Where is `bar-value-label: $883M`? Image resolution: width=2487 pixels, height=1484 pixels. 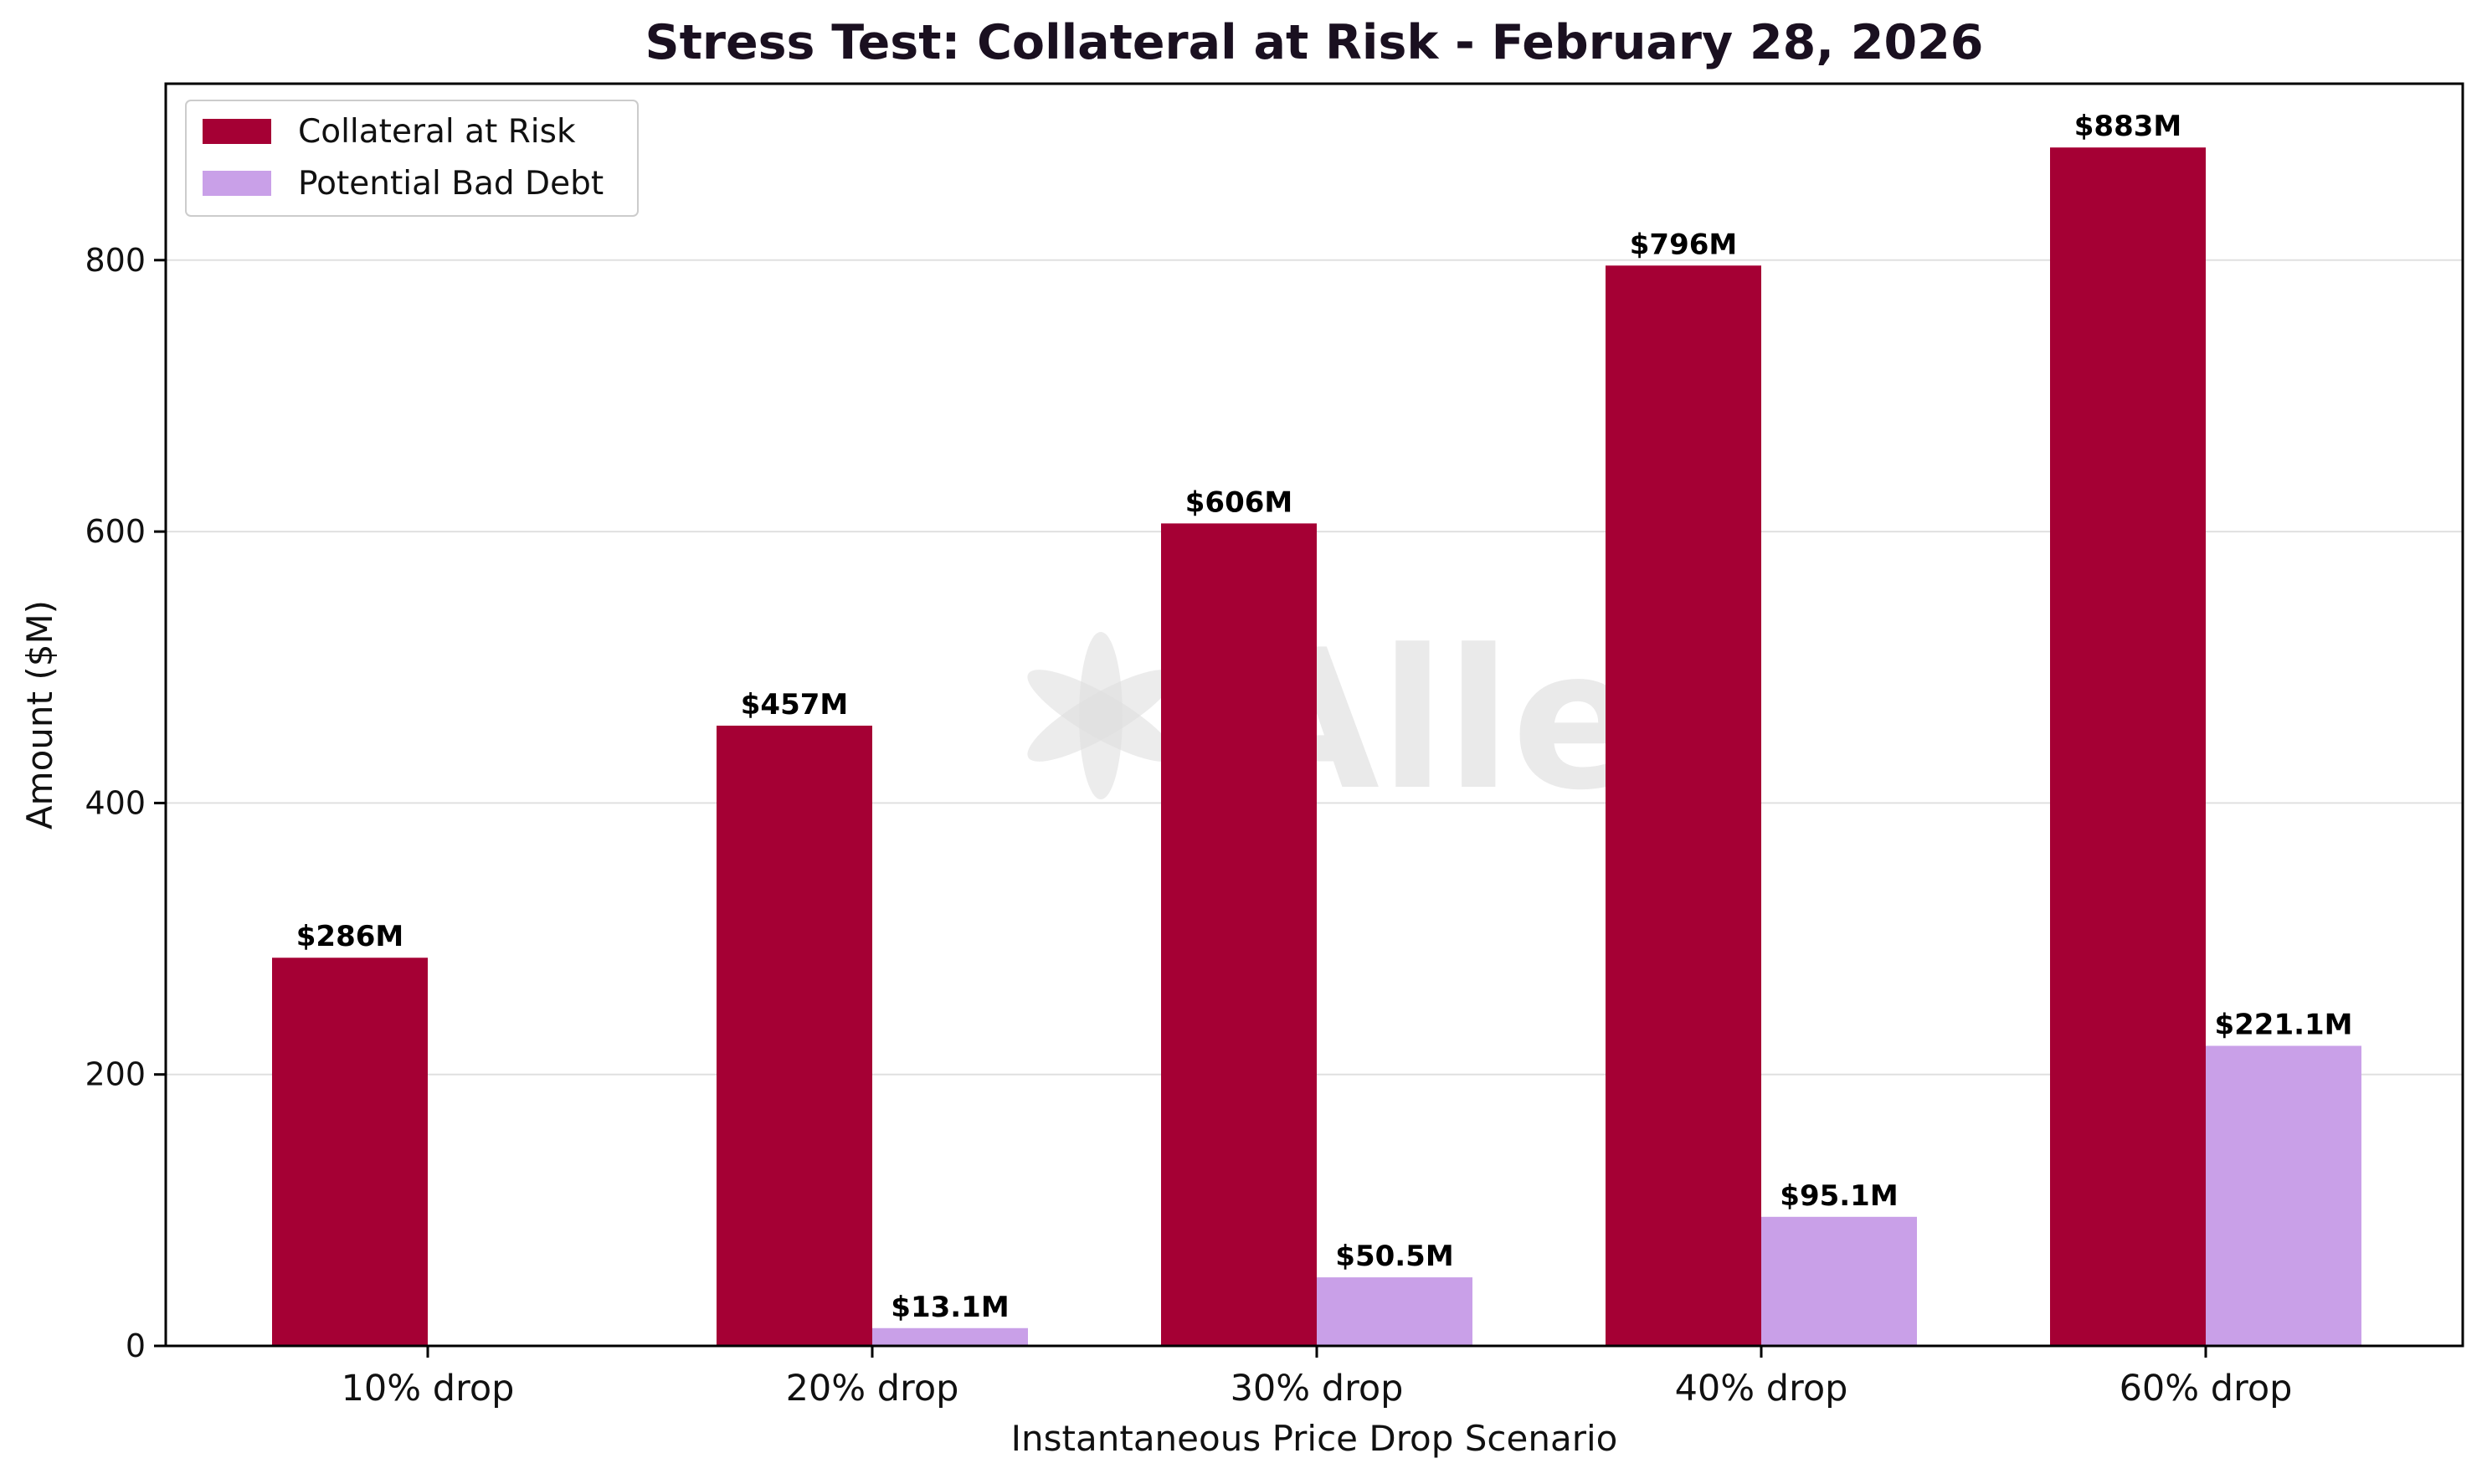 bar-value-label: $883M is located at coordinates (2127, 127).